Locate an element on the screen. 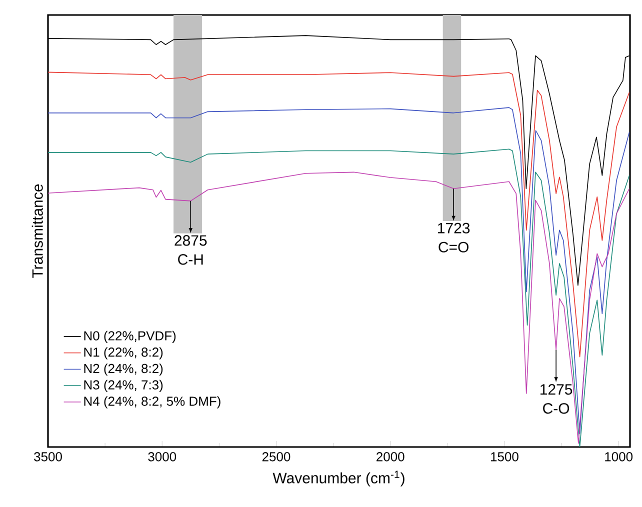 This screenshot has height=507, width=642. legend-label: N4 (24%, 8:2, 5% DMF) is located at coordinates (152, 402).